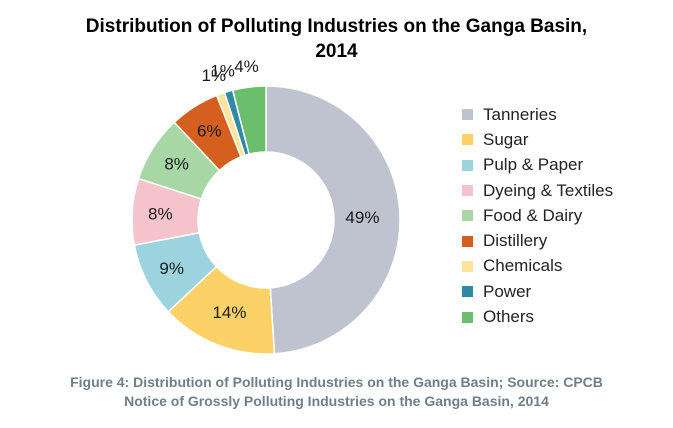 Image resolution: width=673 pixels, height=428 pixels. What do you see at coordinates (229, 312) in the screenshot?
I see `data-label-sugar: 14%` at bounding box center [229, 312].